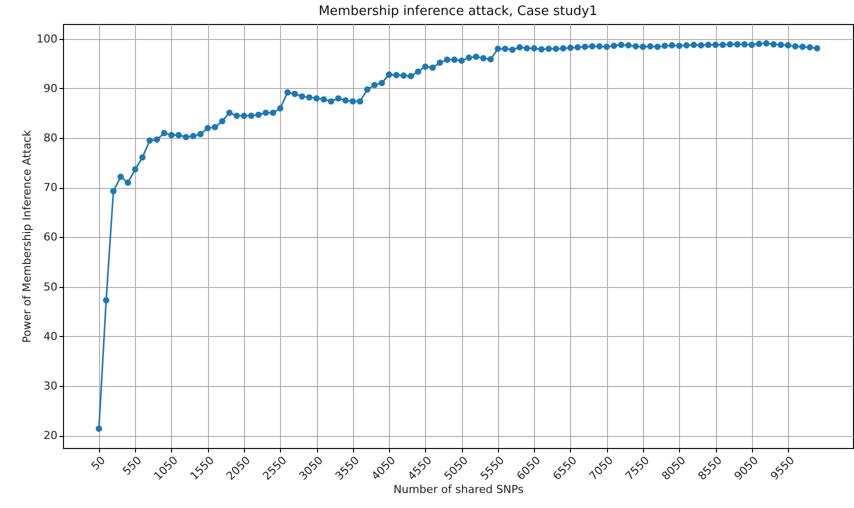  I want to click on y-tick-label: 60, so click(51, 237).